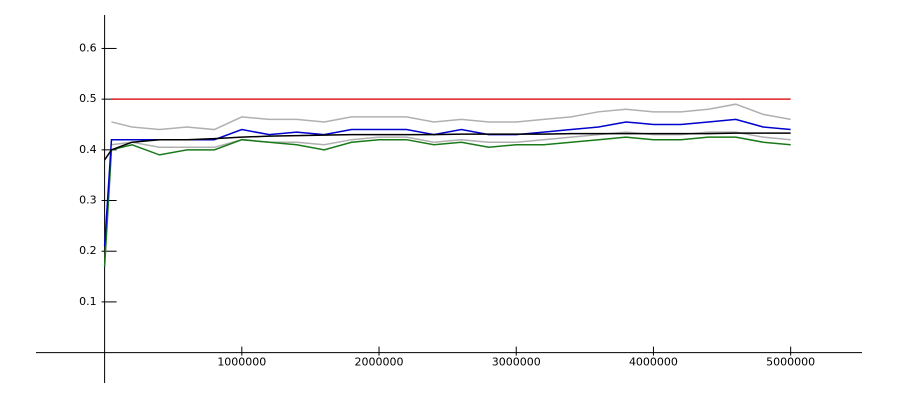 Image resolution: width=900 pixels, height=400 pixels. Describe the element at coordinates (88, 250) in the screenshot. I see `y-tick-label: 0.2` at that location.